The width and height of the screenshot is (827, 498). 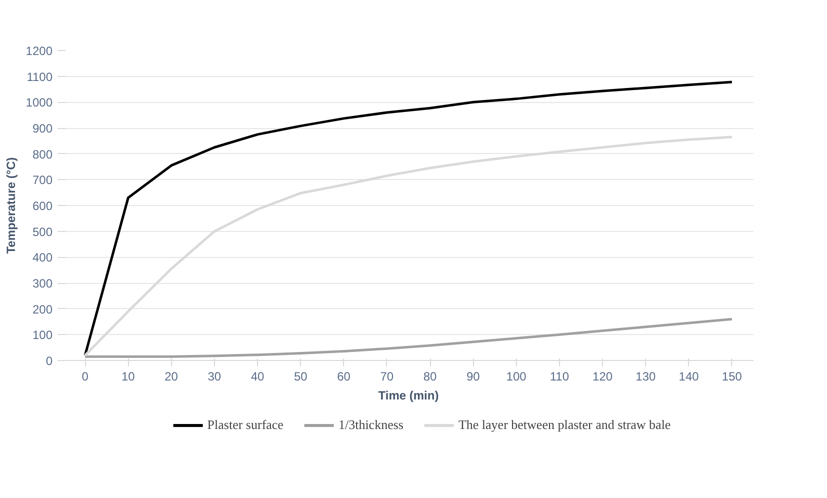 What do you see at coordinates (42, 335) in the screenshot?
I see `y-tick-label: 100` at bounding box center [42, 335].